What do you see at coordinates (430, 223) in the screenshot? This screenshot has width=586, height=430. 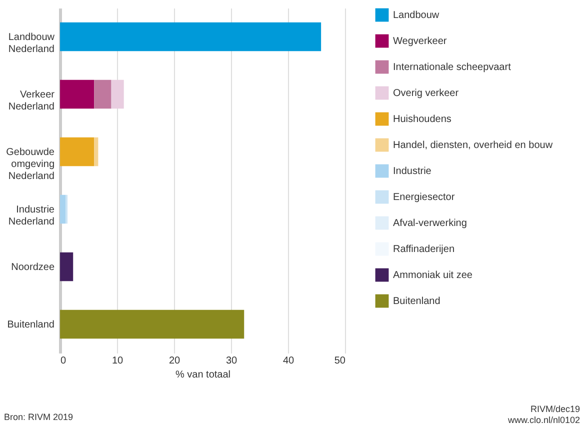 I see `legend-label: Afval-verwerking` at bounding box center [430, 223].